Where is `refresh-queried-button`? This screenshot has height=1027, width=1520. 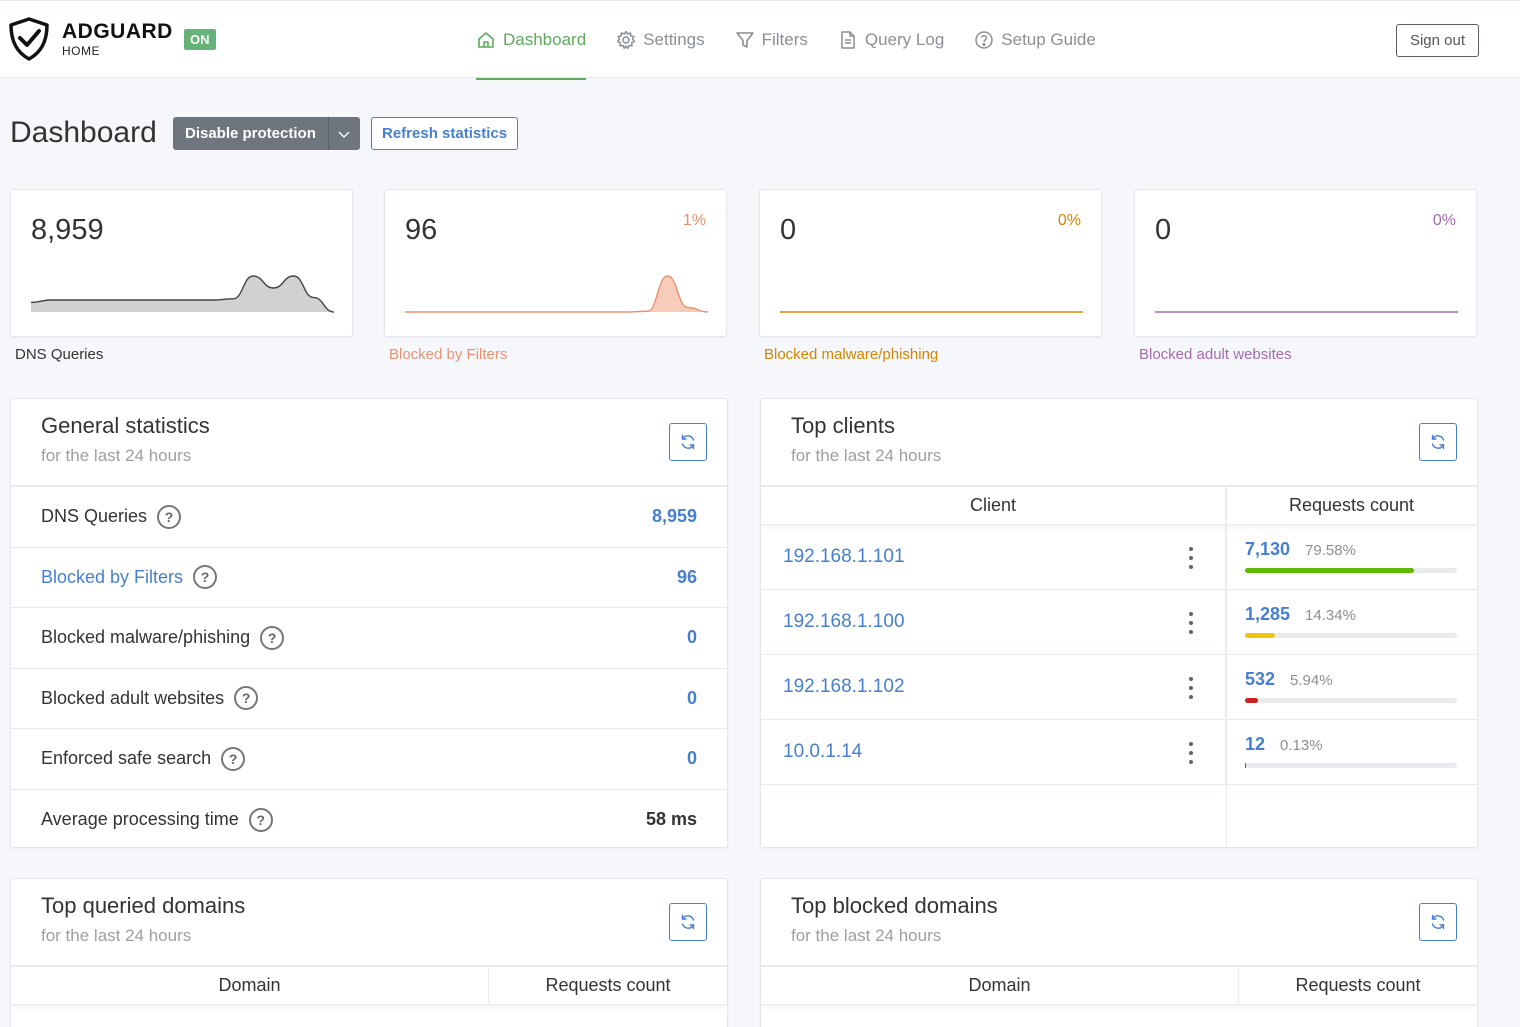 refresh-queried-button is located at coordinates (688, 922).